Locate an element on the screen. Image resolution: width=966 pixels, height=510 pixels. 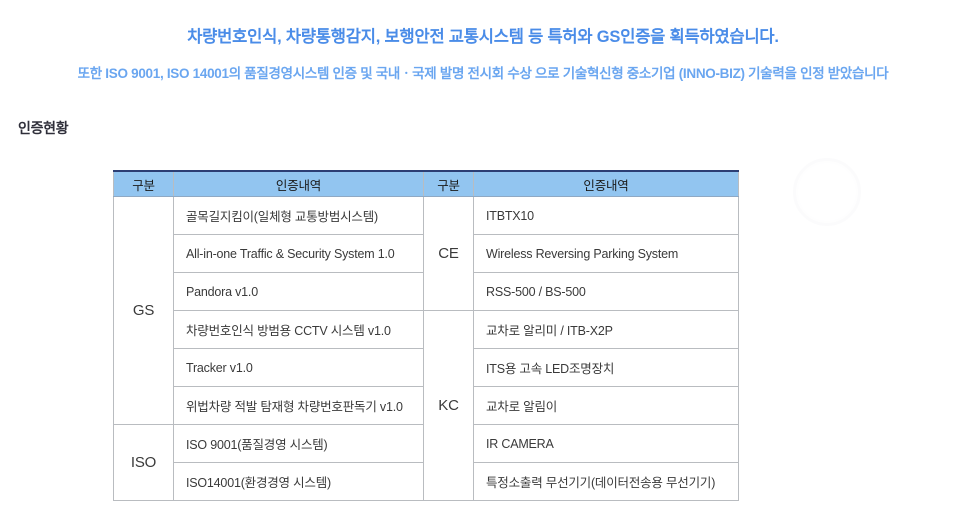
cell-detail-right: 특정소출력 무선기기(데이터전송용 무선기기) is located at coordinates (606, 481).